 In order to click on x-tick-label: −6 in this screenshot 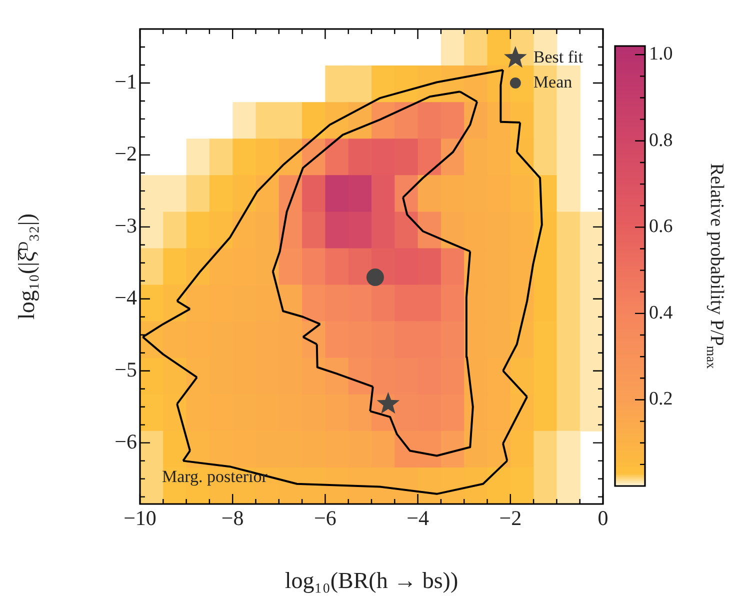, I will do `click(325, 518)`.